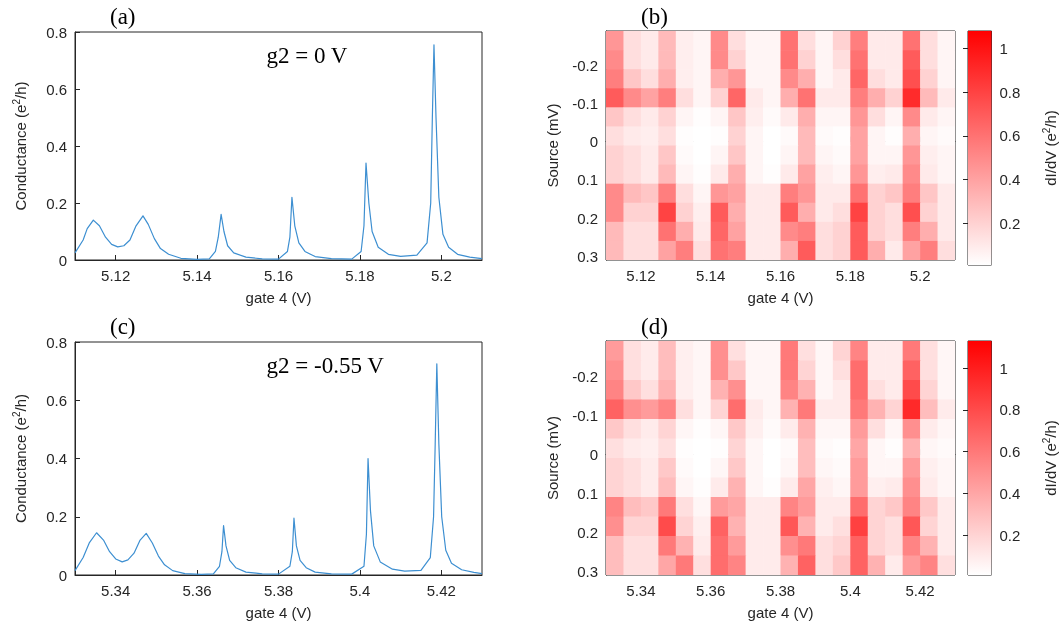 Image resolution: width=1059 pixels, height=627 pixels. What do you see at coordinates (325, 365) in the screenshot?
I see `annotation: g2 = -0.55 V` at bounding box center [325, 365].